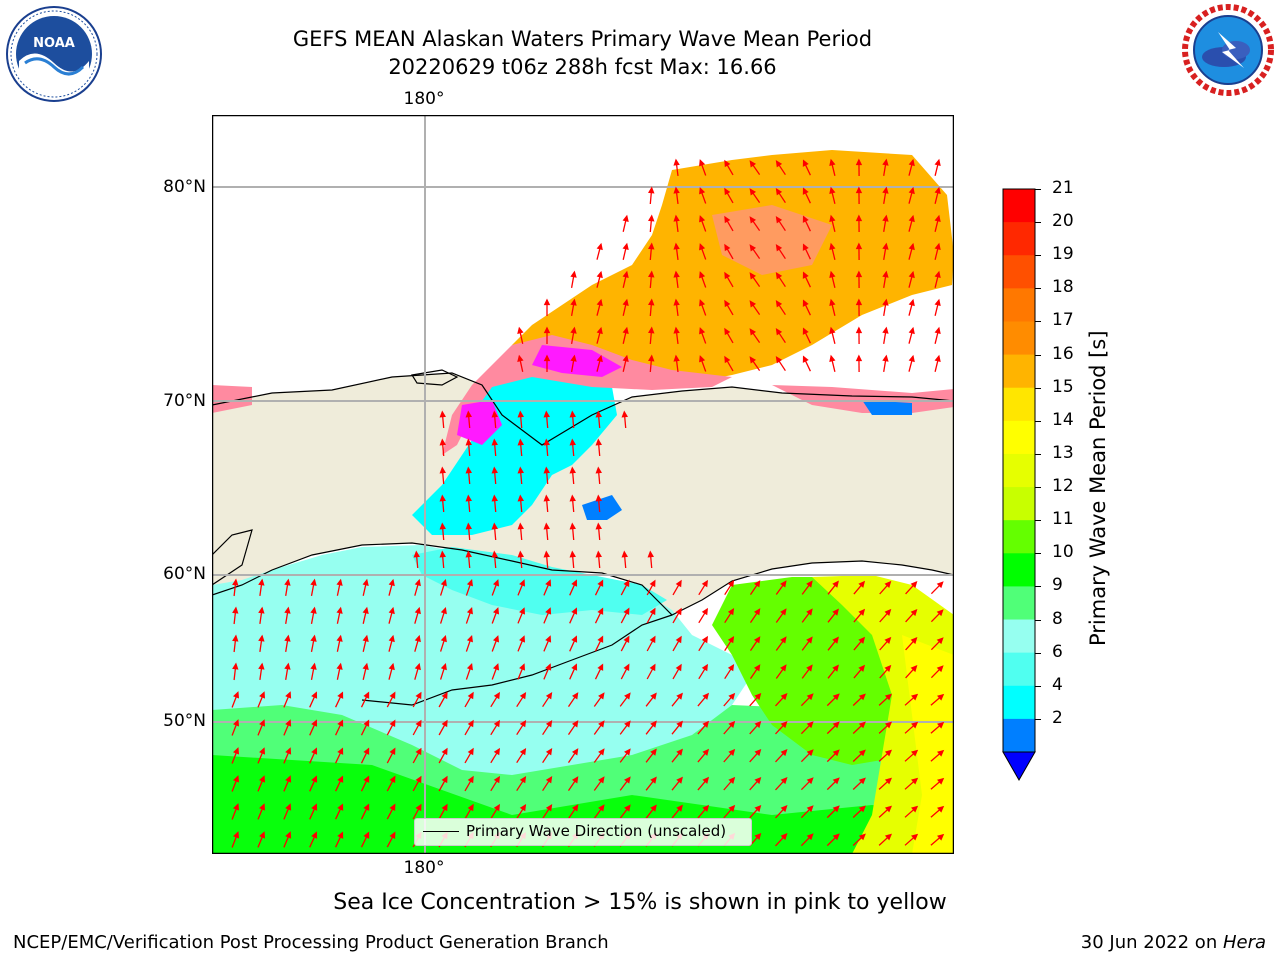 The image size is (1280, 960). What do you see at coordinates (1063, 452) in the screenshot?
I see `colorbar-tick-label: 13` at bounding box center [1063, 452].